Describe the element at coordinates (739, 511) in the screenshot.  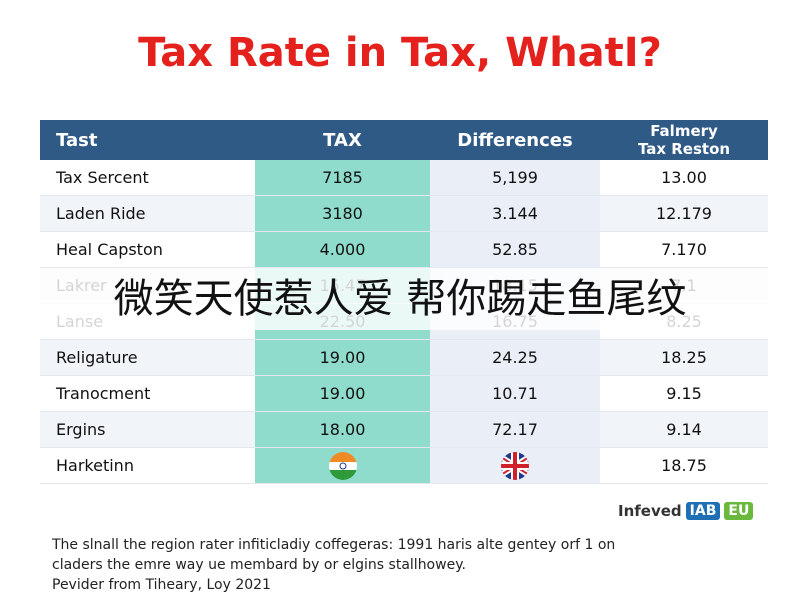
I see `logo-badge: EU` at that location.